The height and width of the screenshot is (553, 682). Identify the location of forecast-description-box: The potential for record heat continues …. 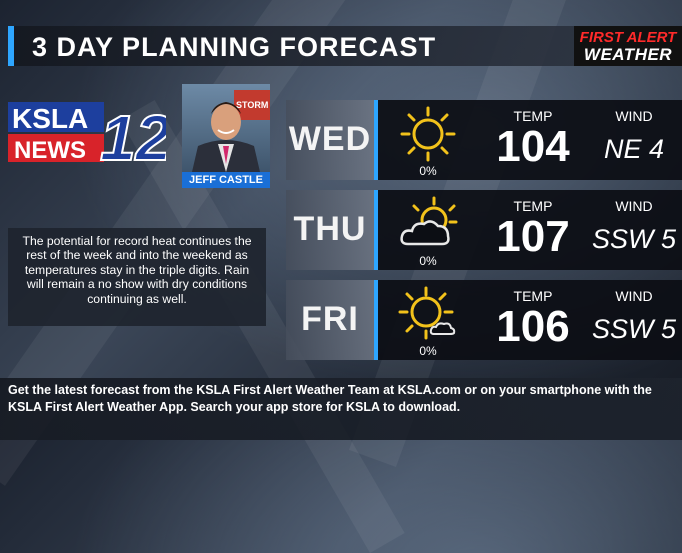
(137, 277).